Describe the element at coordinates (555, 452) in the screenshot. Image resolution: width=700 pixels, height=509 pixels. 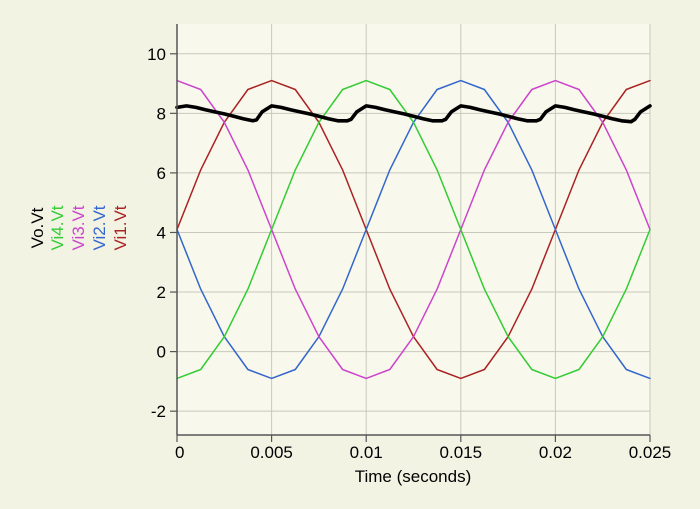
I see `x-tick-label: 0.02` at that location.